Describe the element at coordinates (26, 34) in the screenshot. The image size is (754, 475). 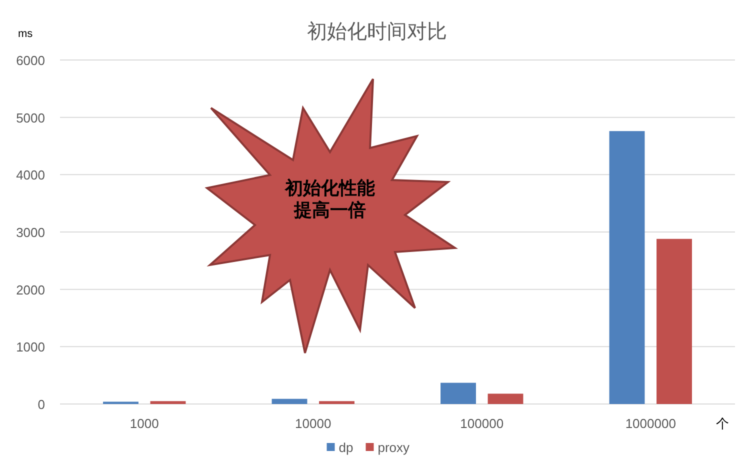
I see `y-axis-title: ms` at that location.